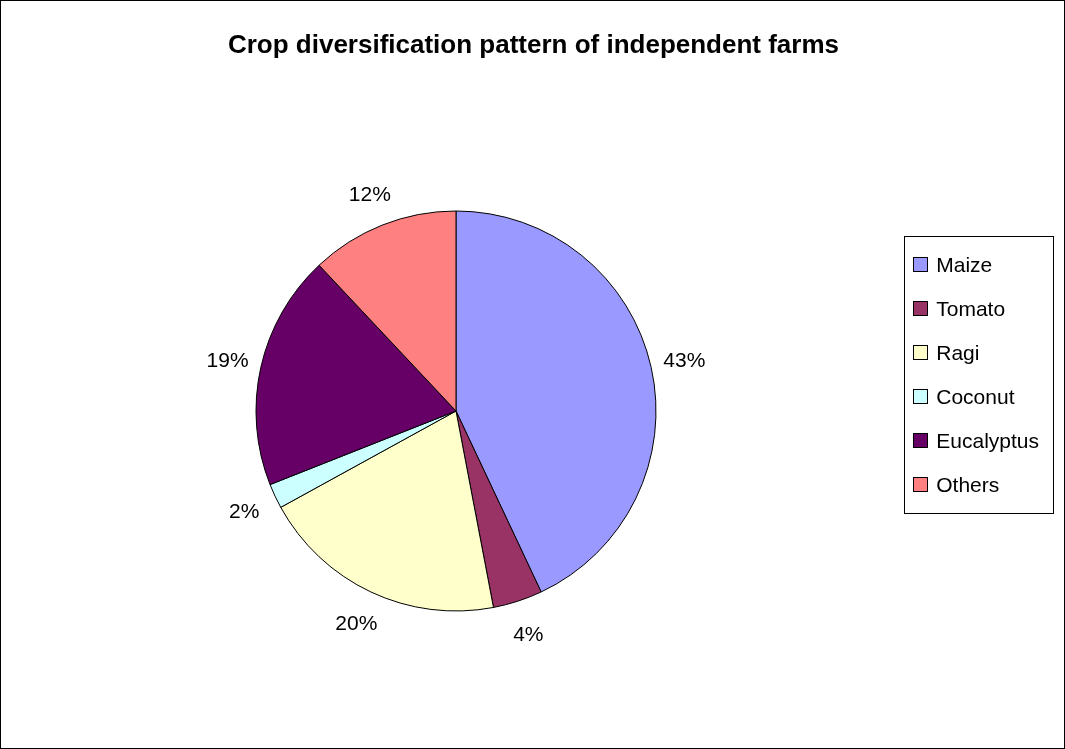 The width and height of the screenshot is (1065, 749). I want to click on data-label: 12%, so click(369, 193).